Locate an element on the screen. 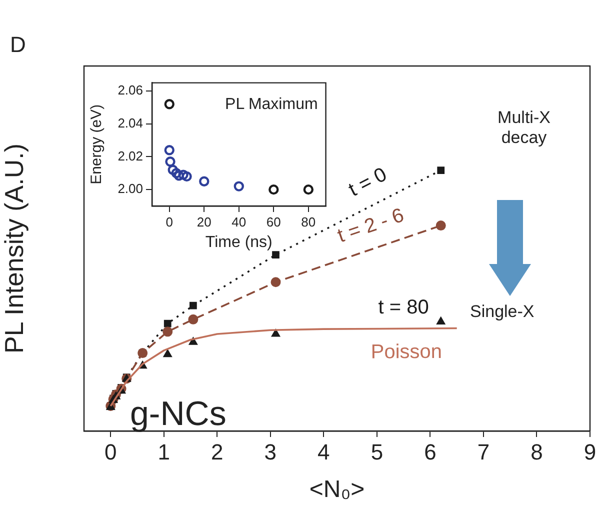  x-tick-label: 4 is located at coordinates (324, 451).